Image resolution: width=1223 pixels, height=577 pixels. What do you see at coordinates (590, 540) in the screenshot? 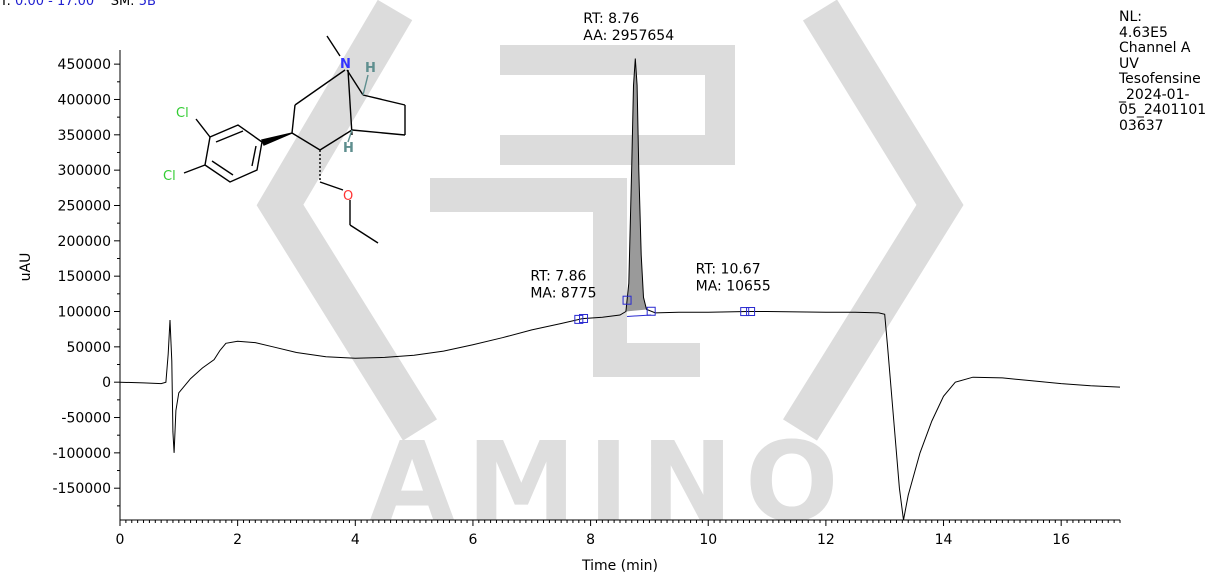
I see `x-tick-label: 8` at bounding box center [590, 540].